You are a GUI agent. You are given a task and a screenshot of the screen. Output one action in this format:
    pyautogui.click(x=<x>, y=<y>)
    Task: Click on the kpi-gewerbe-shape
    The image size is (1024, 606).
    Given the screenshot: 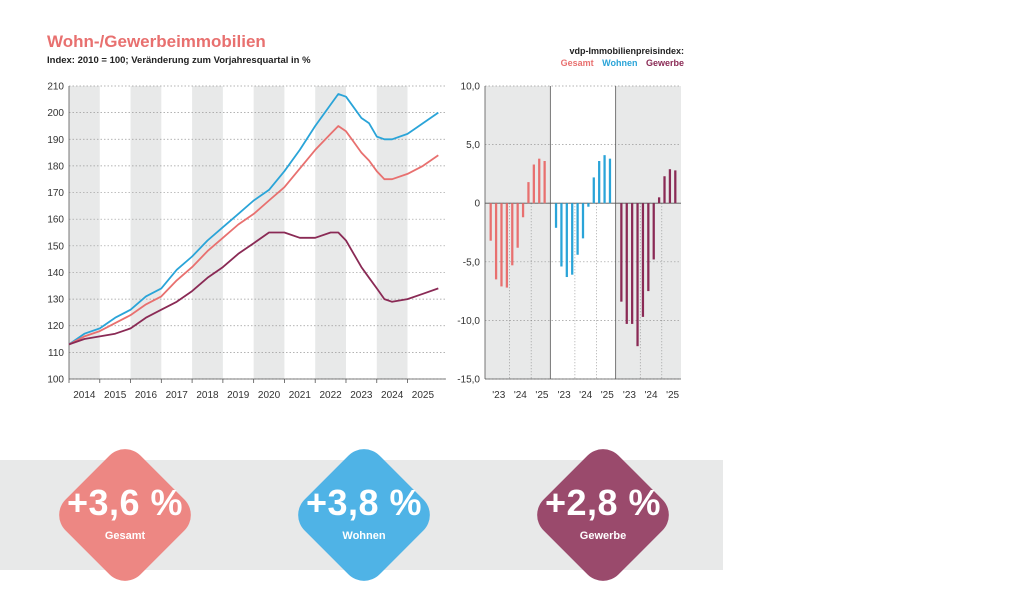 What is the action you would take?
    pyautogui.click(x=603, y=515)
    